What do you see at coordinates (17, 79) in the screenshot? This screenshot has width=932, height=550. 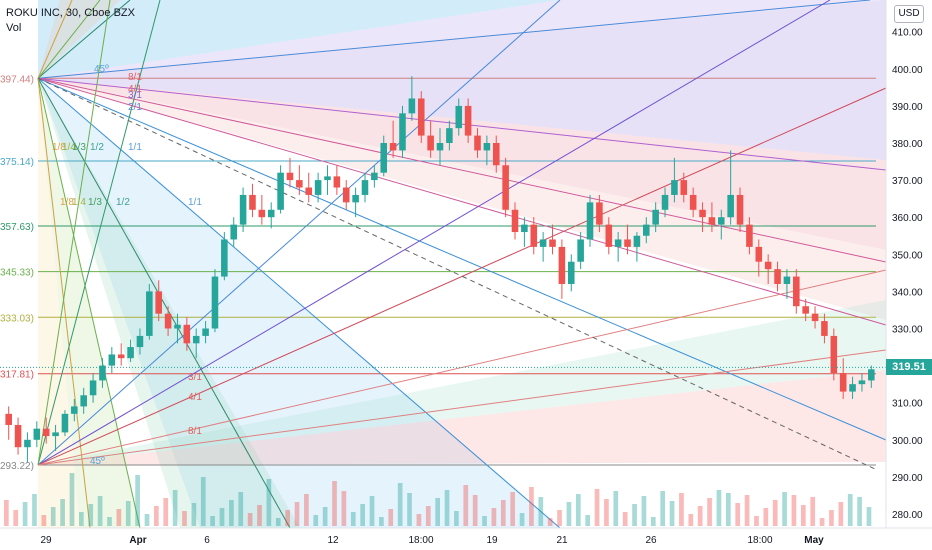 I see `gann-level-label: 397.44)` at bounding box center [17, 79].